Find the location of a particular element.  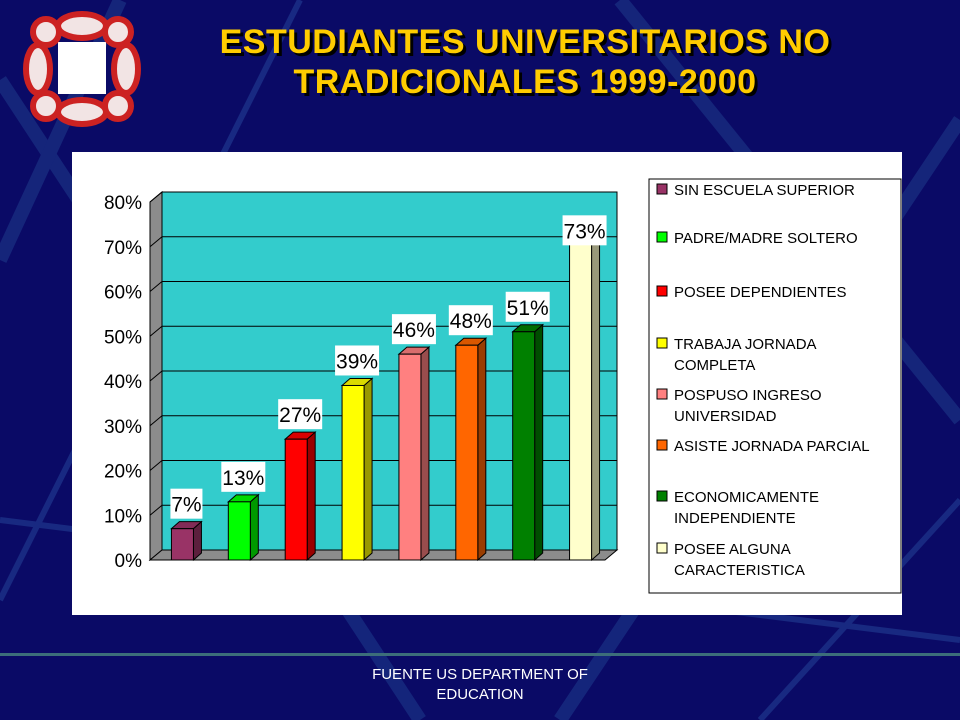

plot-floor is located at coordinates (383, 555).